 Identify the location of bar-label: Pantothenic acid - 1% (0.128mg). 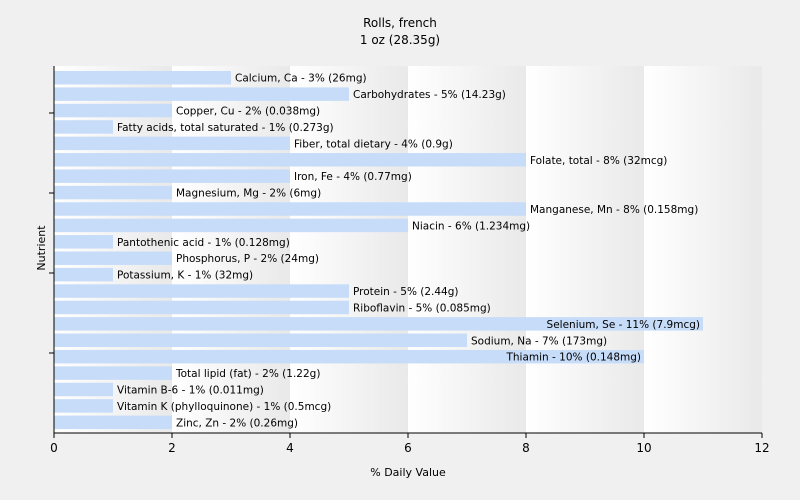
(203, 243).